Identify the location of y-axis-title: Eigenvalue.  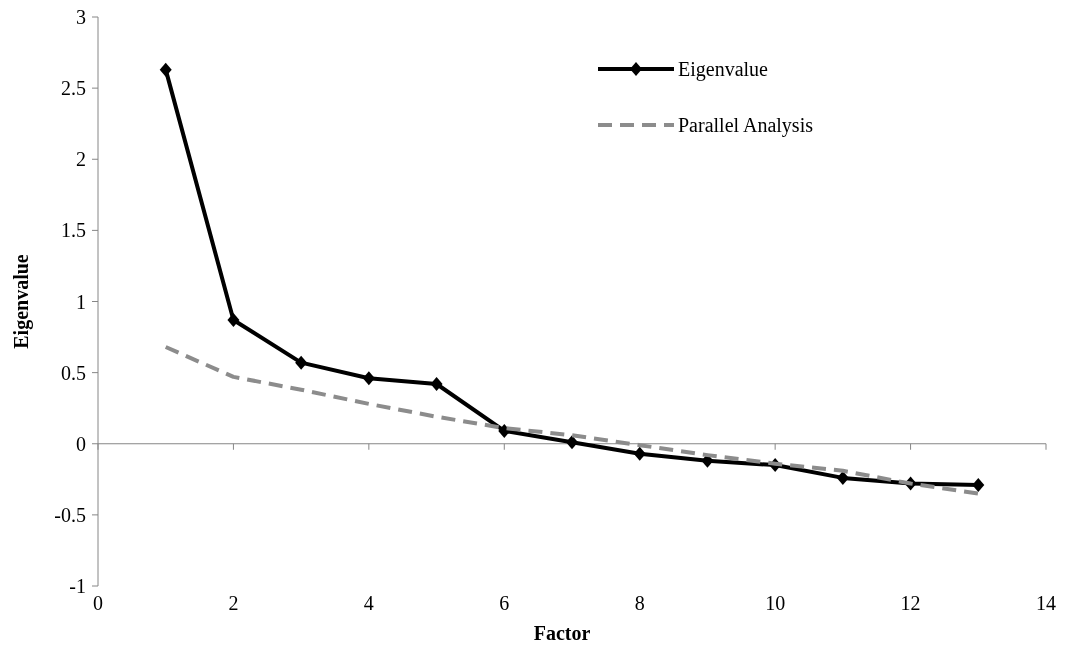
(21, 301).